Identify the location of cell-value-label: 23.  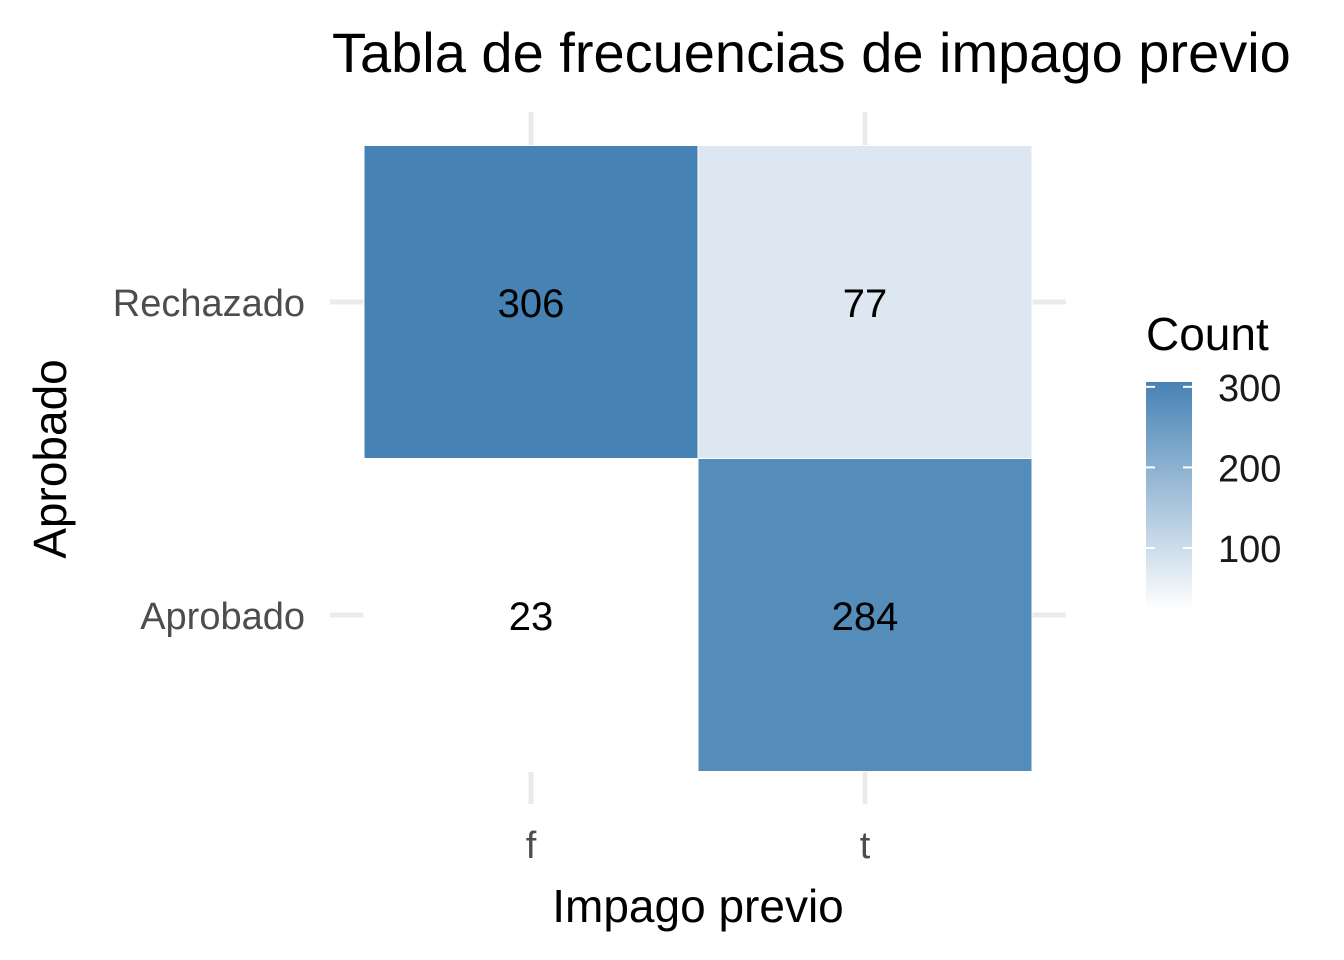
(531, 617).